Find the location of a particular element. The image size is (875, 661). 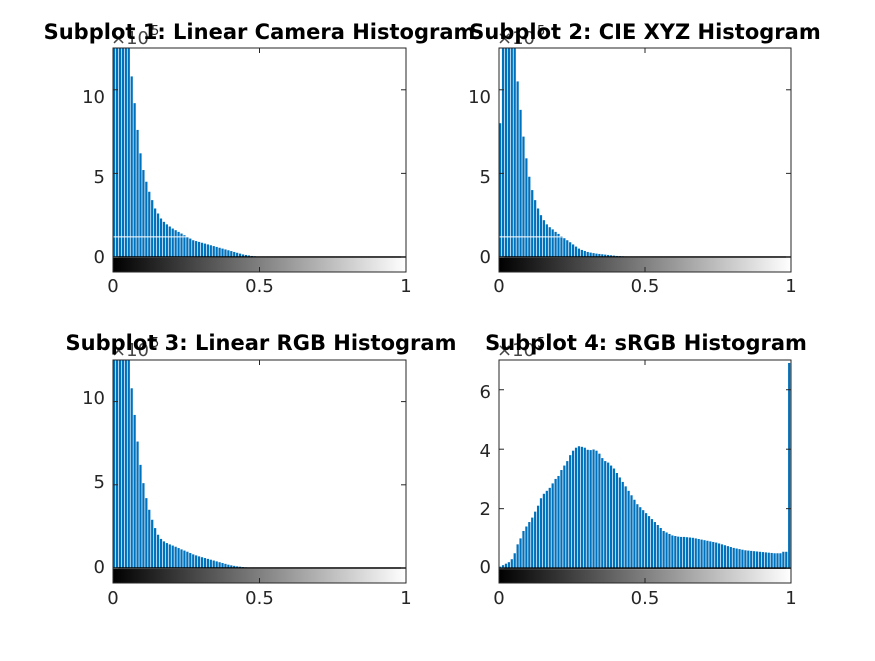

y-tick-label-4-2: 2 is located at coordinates (485, 509).